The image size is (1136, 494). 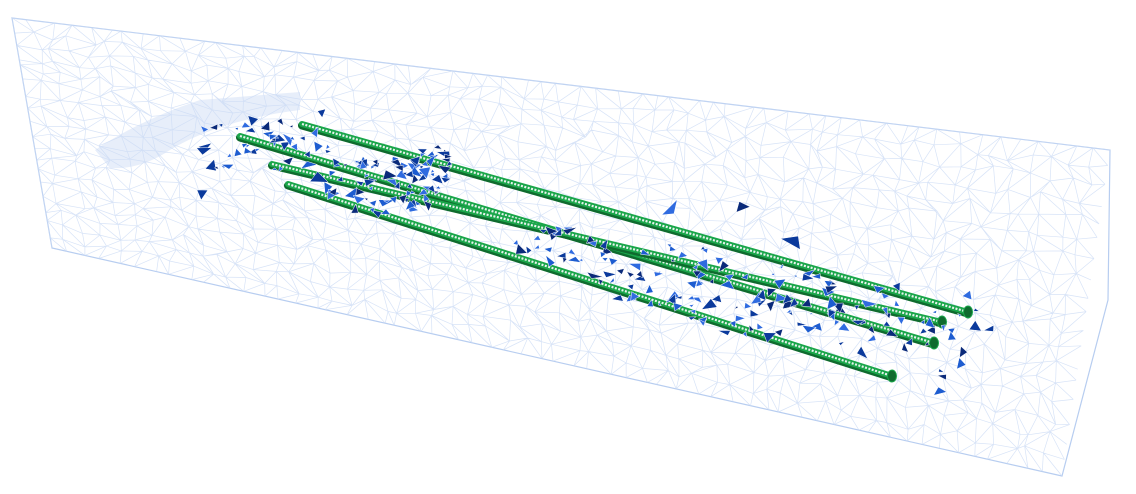 What do you see at coordinates (197, 130) in the screenshot?
I see `dense-mesh-region` at bounding box center [197, 130].